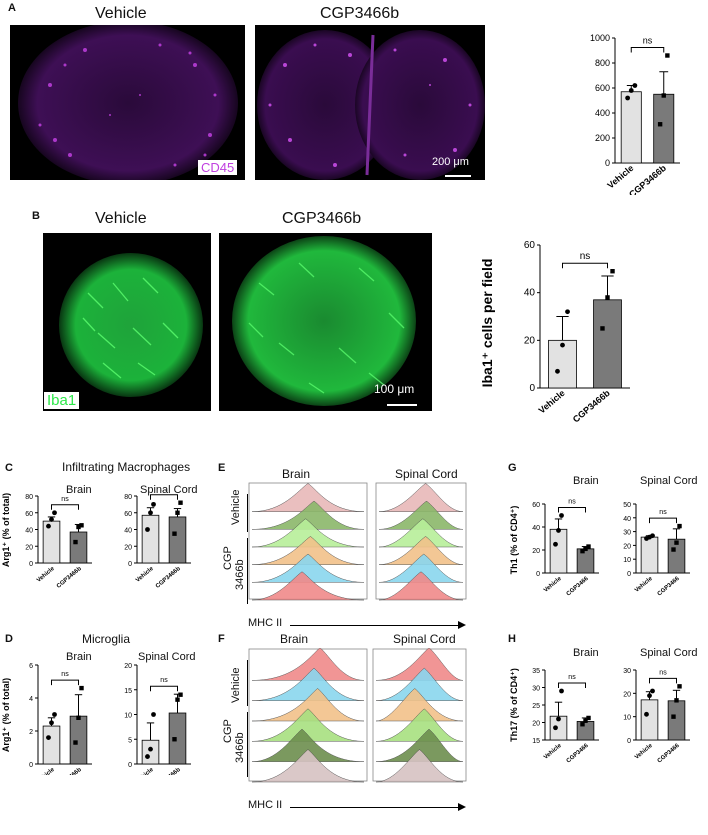 The image size is (708, 835). Describe the element at coordinates (79, 657) in the screenshot. I see `panel-d-sub1: Brain` at that location.